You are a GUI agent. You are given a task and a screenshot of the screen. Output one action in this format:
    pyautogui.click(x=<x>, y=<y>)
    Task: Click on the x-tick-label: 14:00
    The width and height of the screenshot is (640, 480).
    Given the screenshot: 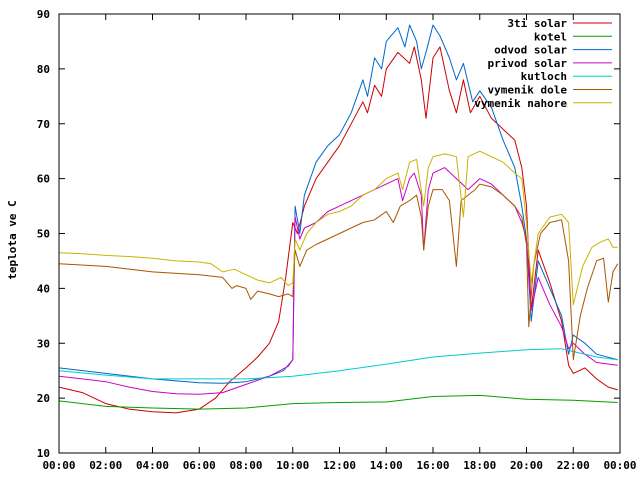 What is the action you would take?
    pyautogui.click(x=386, y=465)
    